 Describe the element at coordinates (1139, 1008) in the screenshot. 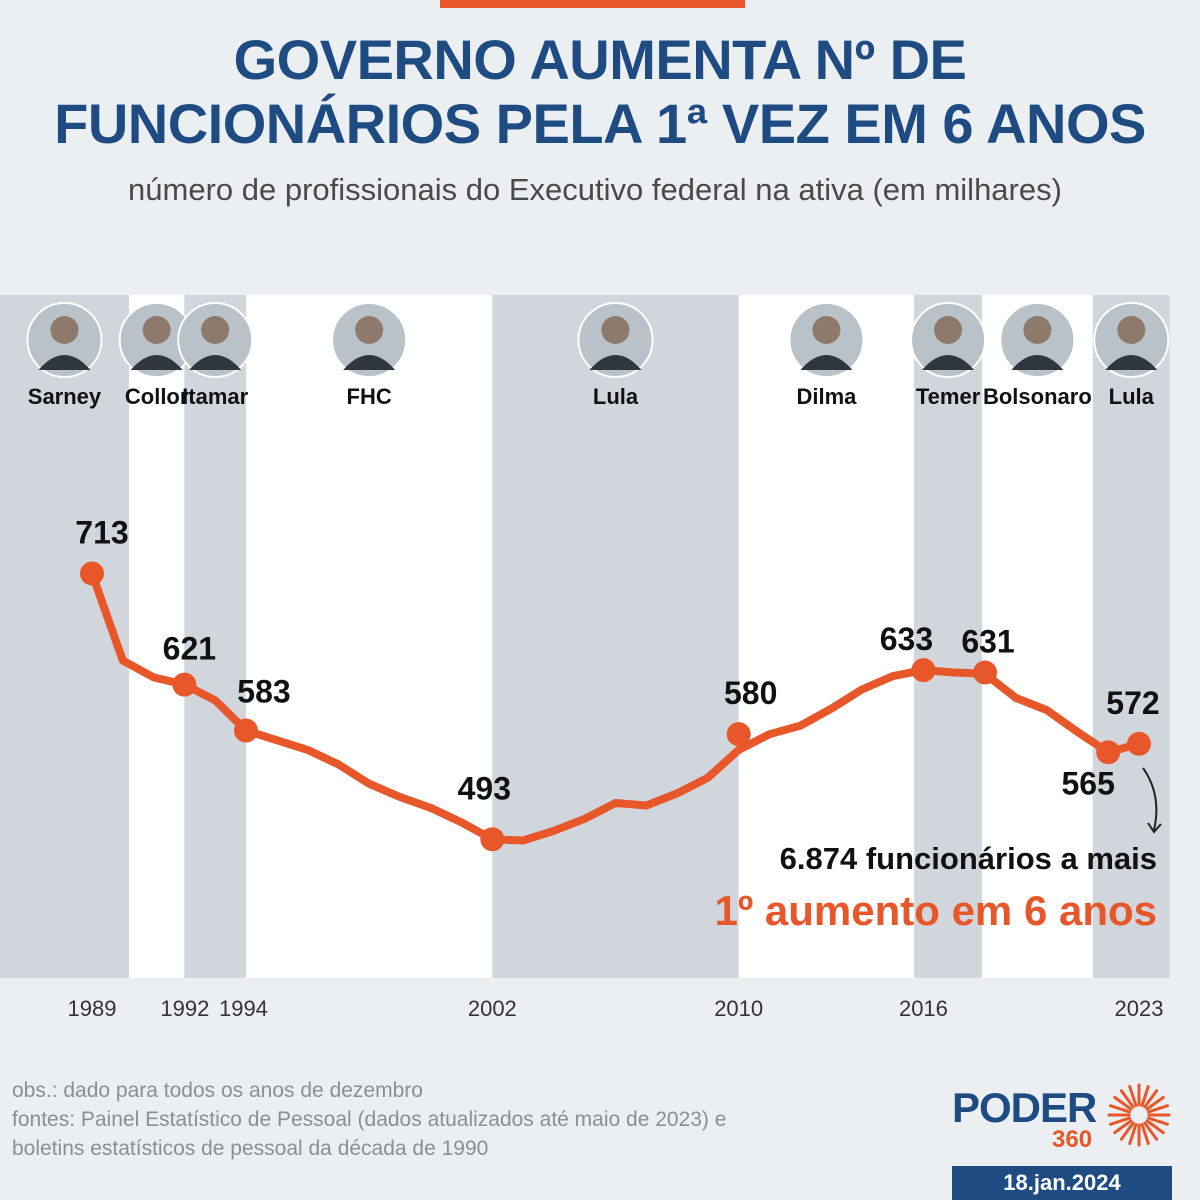

I see `x-tick-label: 2023` at that location.